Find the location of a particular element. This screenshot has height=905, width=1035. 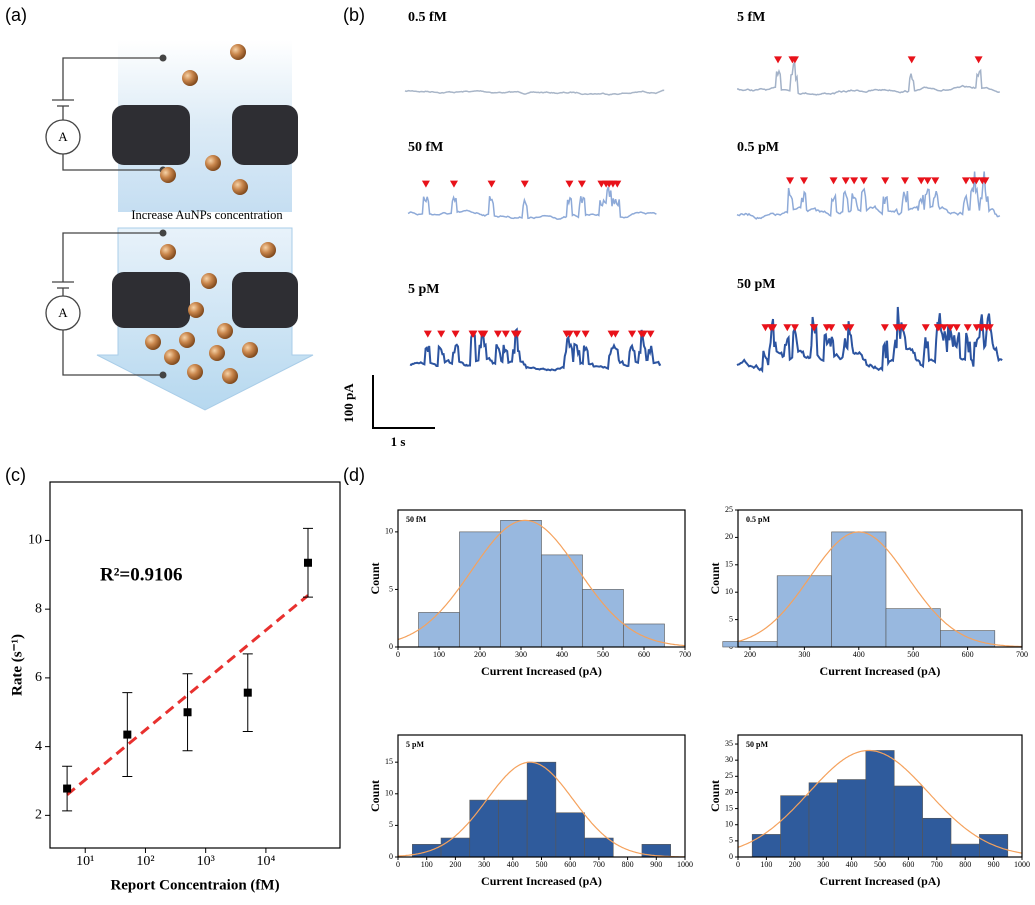

diagram: A A Increase AuNPs concentration is located at coordinates (179, 225).